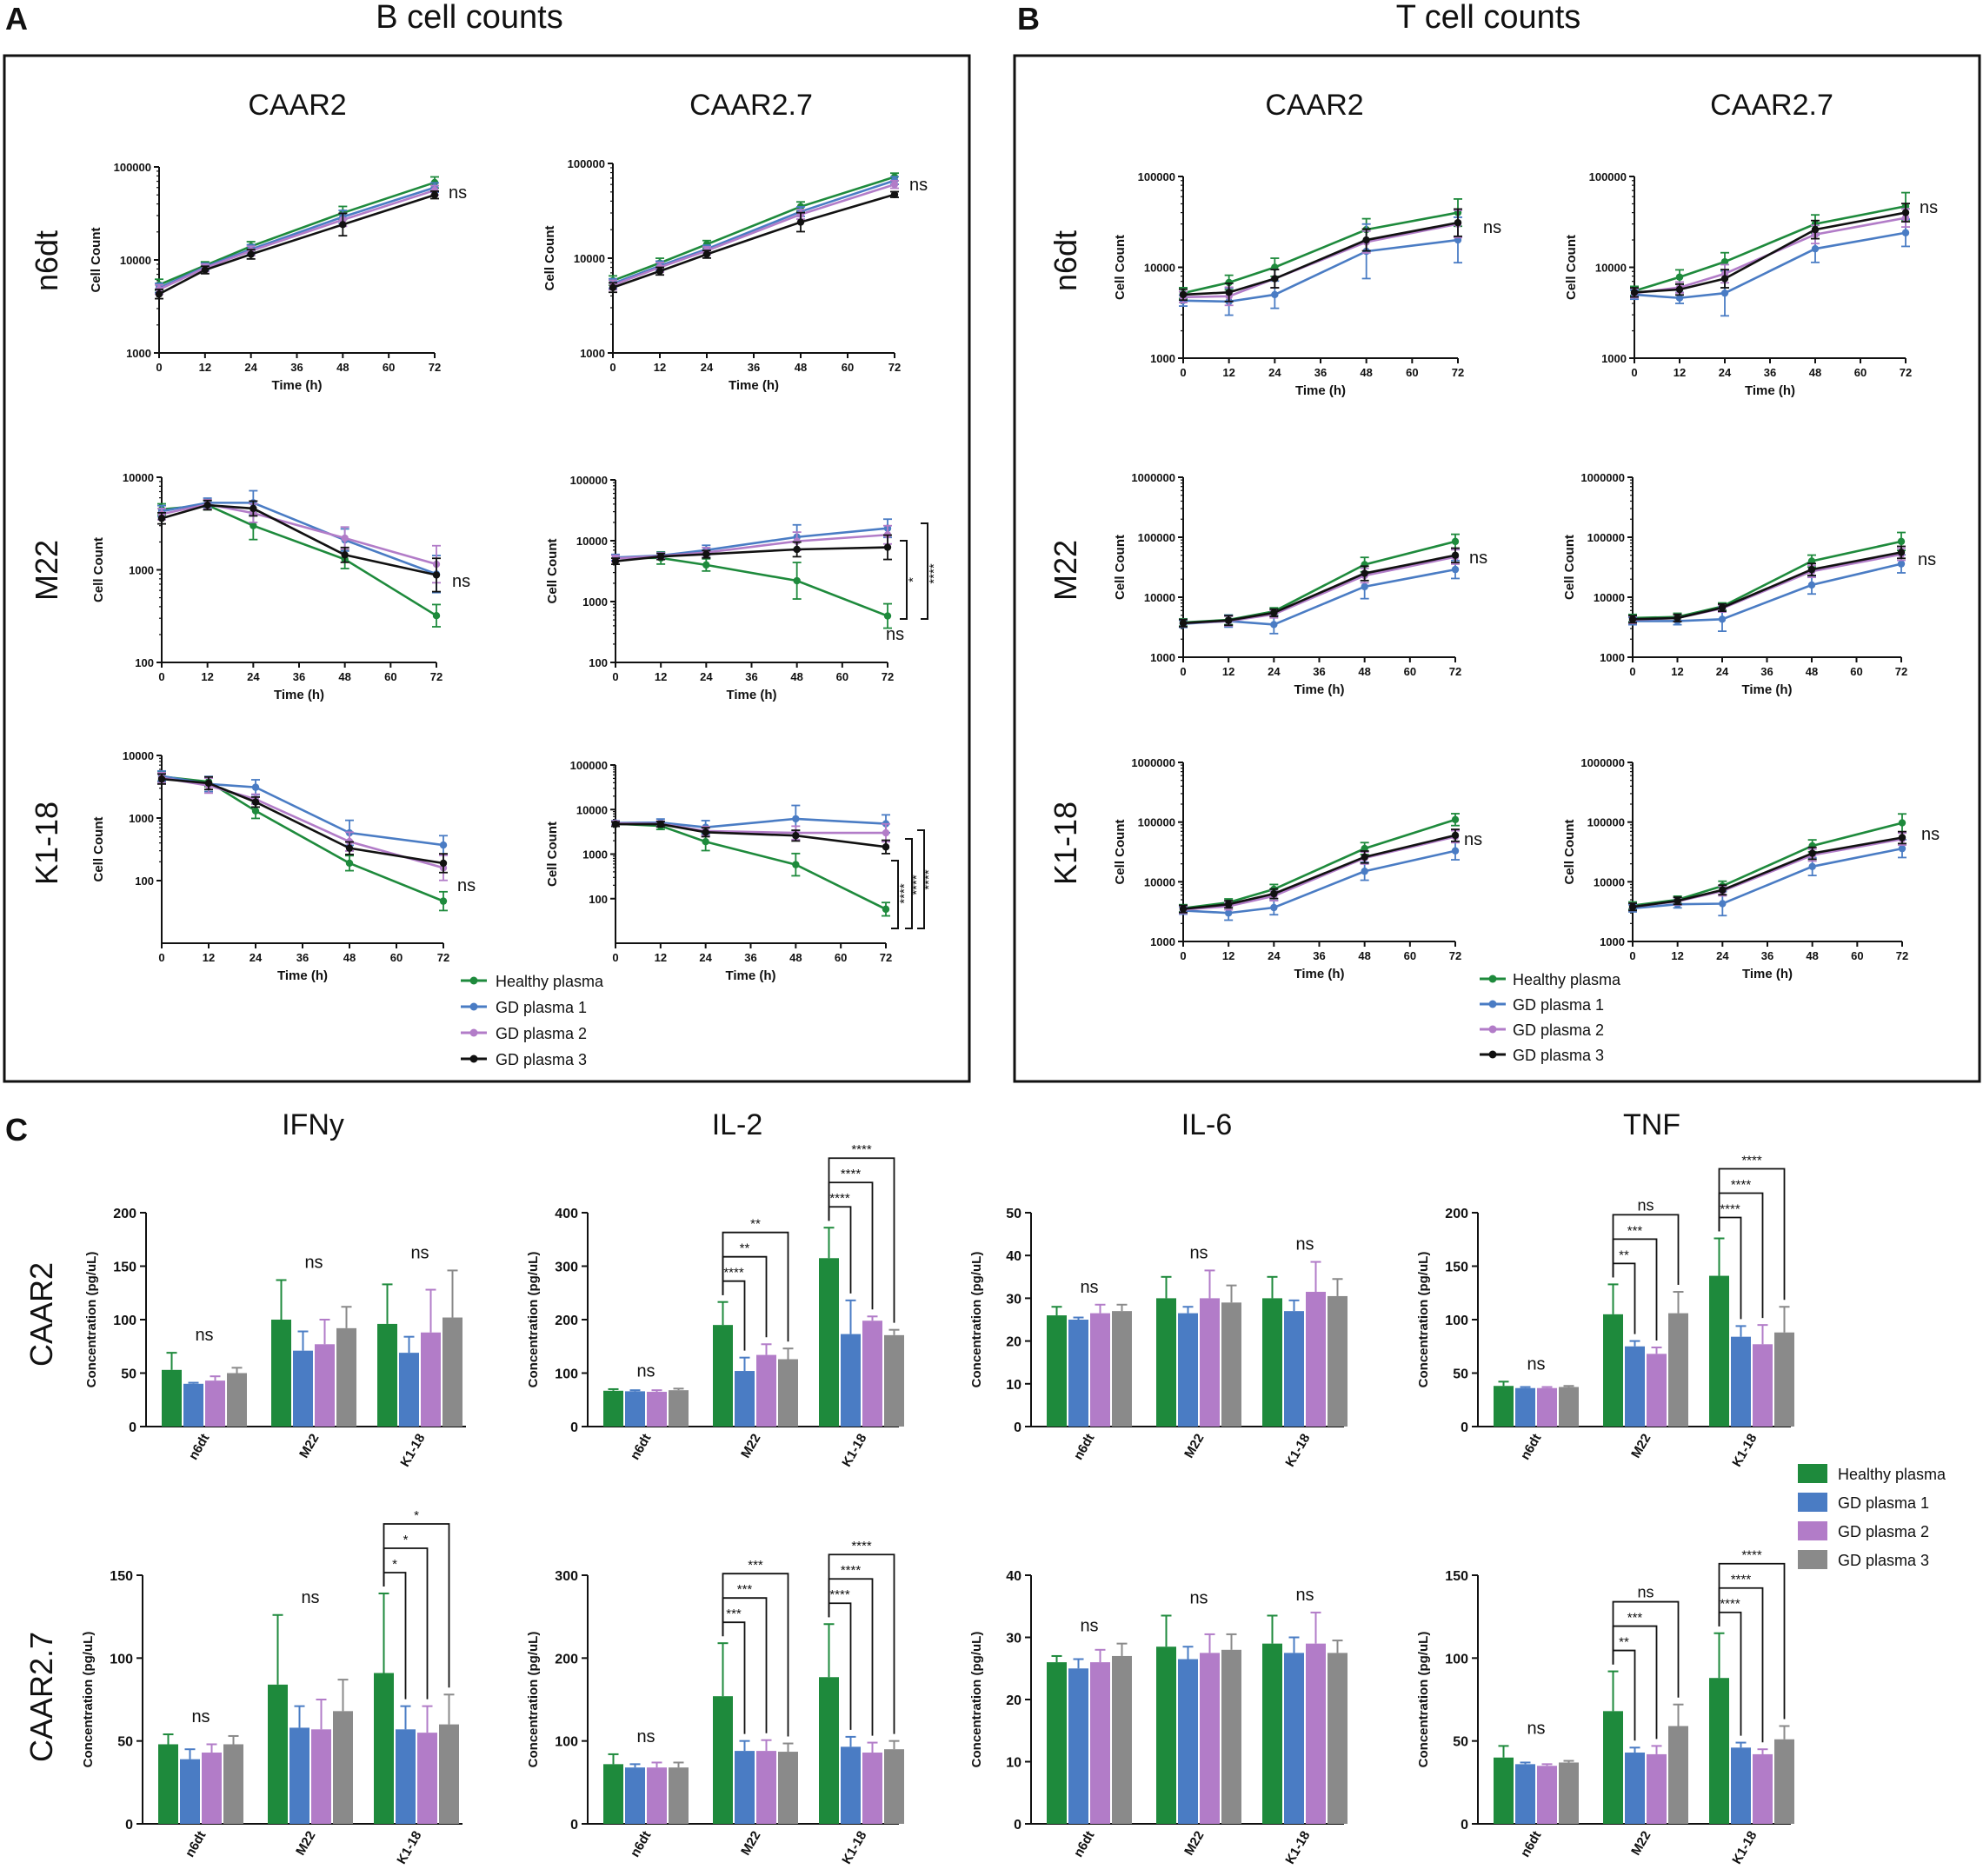  I want to click on bar-caar27-tnf-n6dt-gdplasma1-bar, so click(1525, 1794).